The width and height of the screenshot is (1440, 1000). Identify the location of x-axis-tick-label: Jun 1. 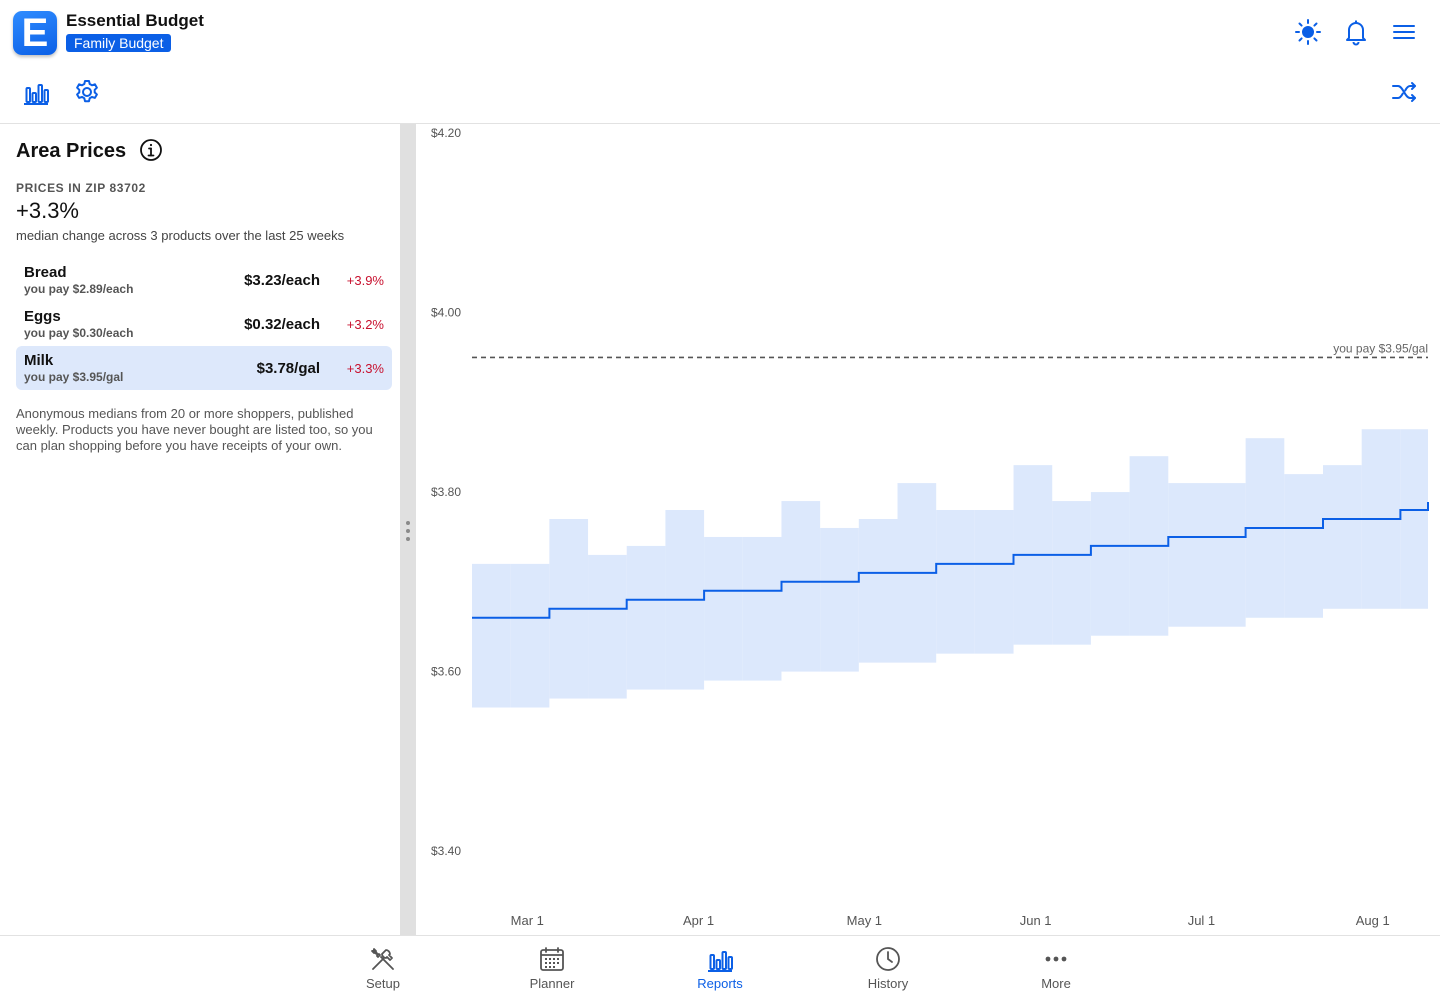
(1036, 920).